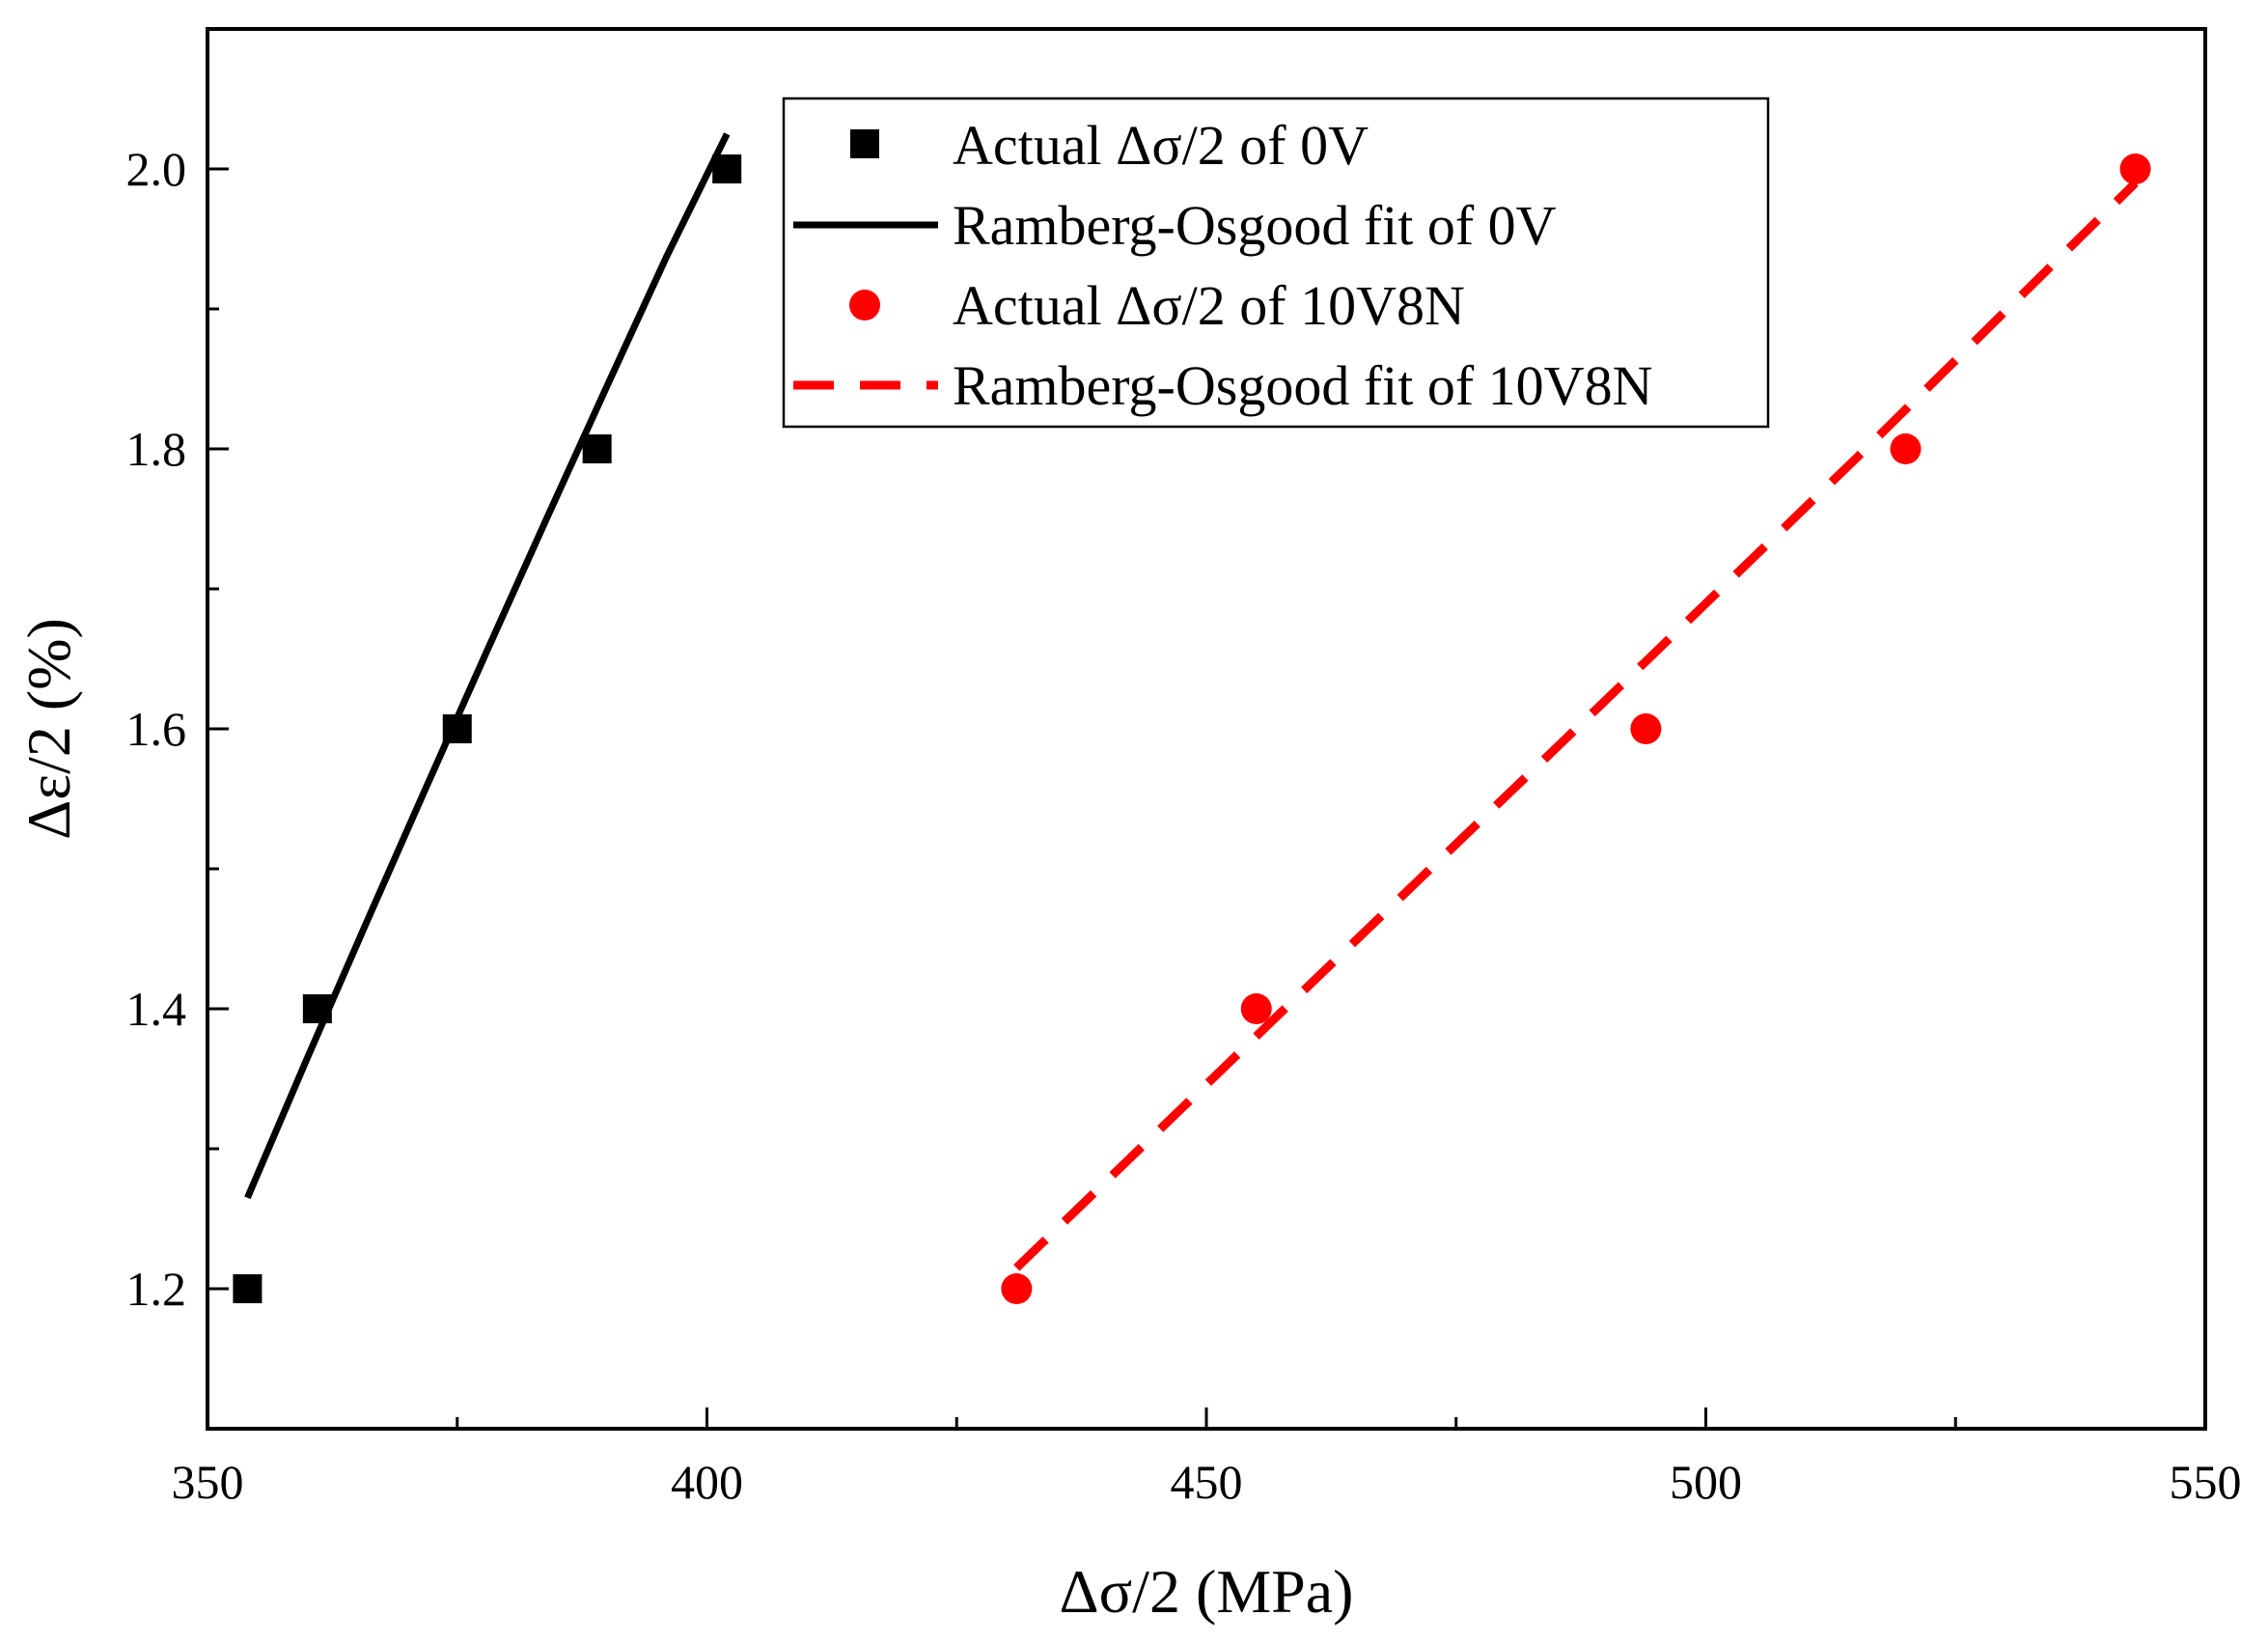 Image resolution: width=2268 pixels, height=1644 pixels. What do you see at coordinates (208, 1482) in the screenshot?
I see `x-tick-label: 350` at bounding box center [208, 1482].